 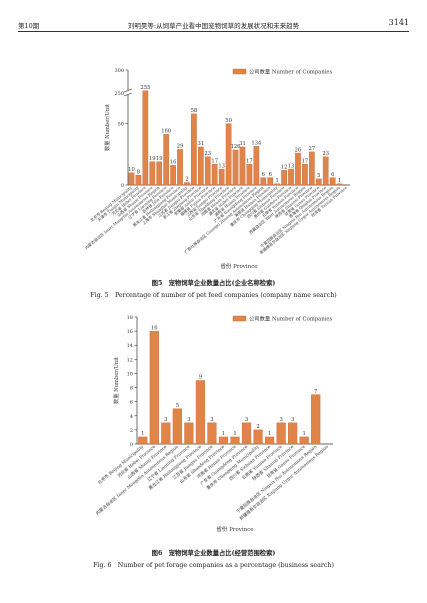 What do you see at coordinates (145, 88) in the screenshot?
I see `bar-value-label: 255` at bounding box center [145, 88].